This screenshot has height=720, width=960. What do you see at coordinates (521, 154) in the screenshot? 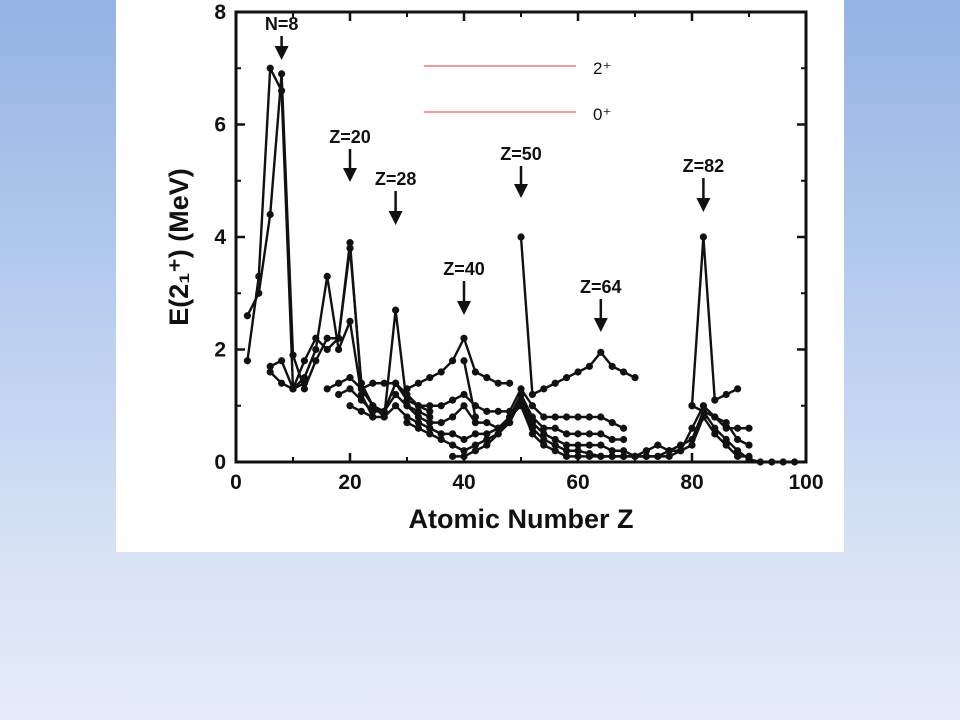
I see `annotation-label: Z=50` at bounding box center [521, 154].